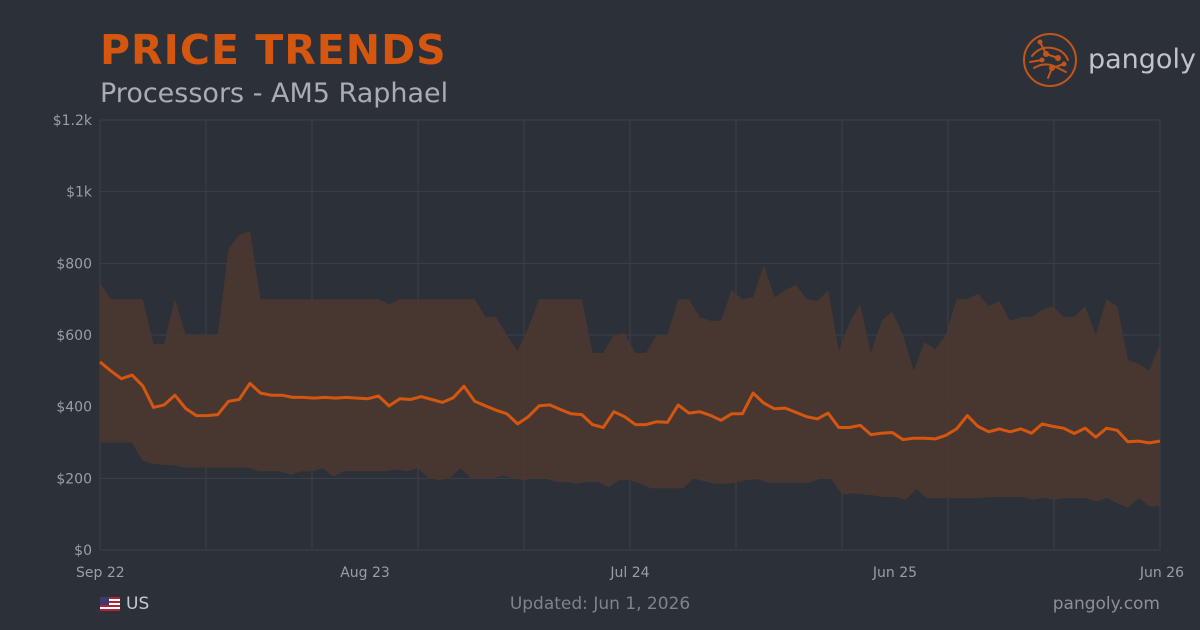 The width and height of the screenshot is (1200, 630). I want to click on x-tick-label: Jul 24, so click(629, 573).